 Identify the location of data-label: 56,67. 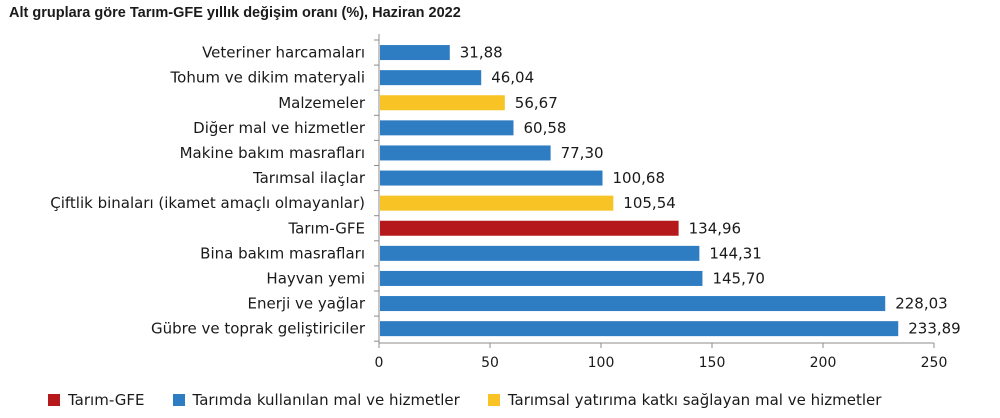
(536, 103).